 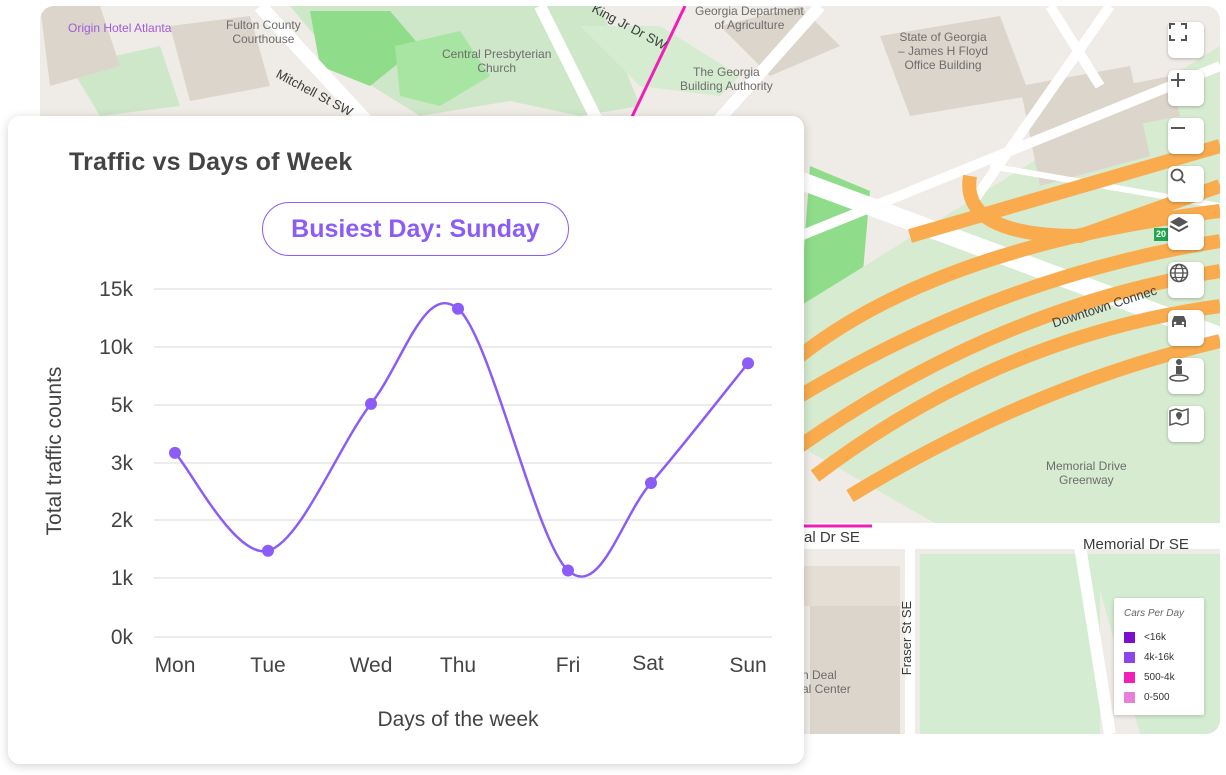 I want to click on legend-item: <16k, so click(x=1159, y=637).